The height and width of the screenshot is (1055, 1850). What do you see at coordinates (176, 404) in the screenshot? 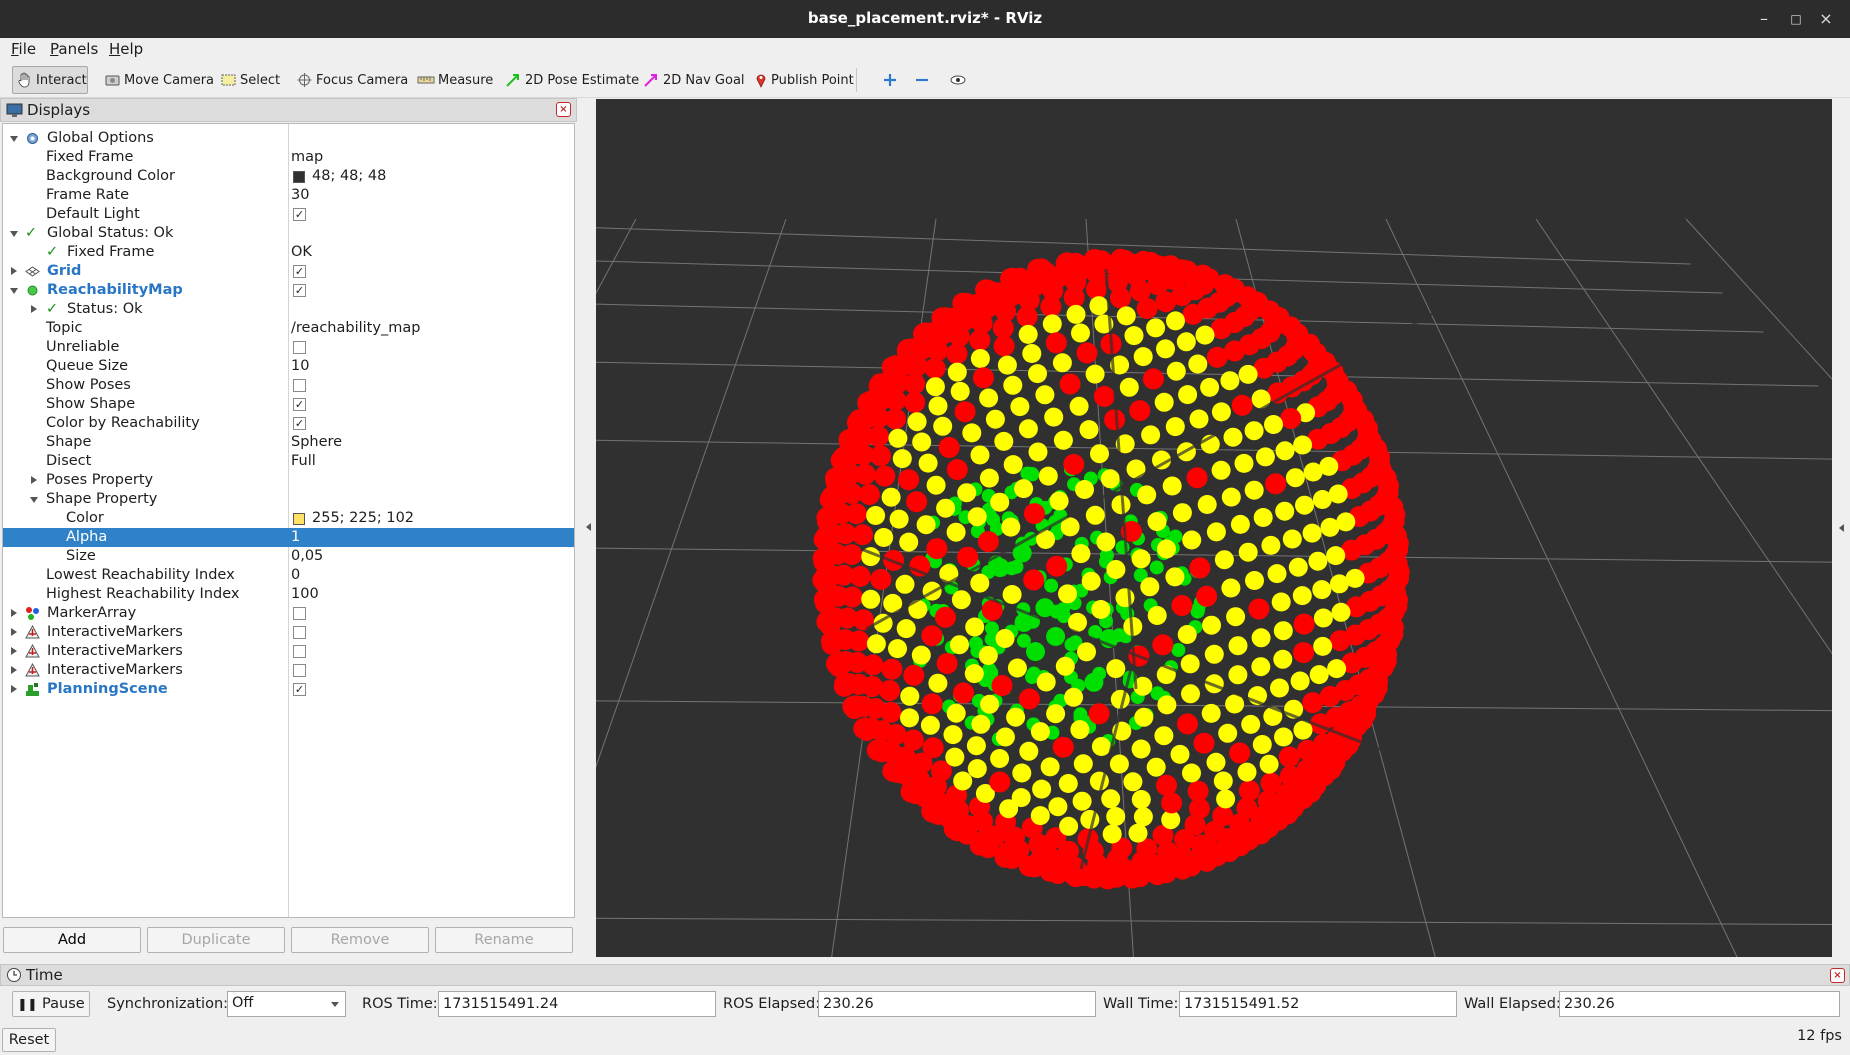
I see `tree-row-show-shape: Show Shape ✓` at bounding box center [176, 404].